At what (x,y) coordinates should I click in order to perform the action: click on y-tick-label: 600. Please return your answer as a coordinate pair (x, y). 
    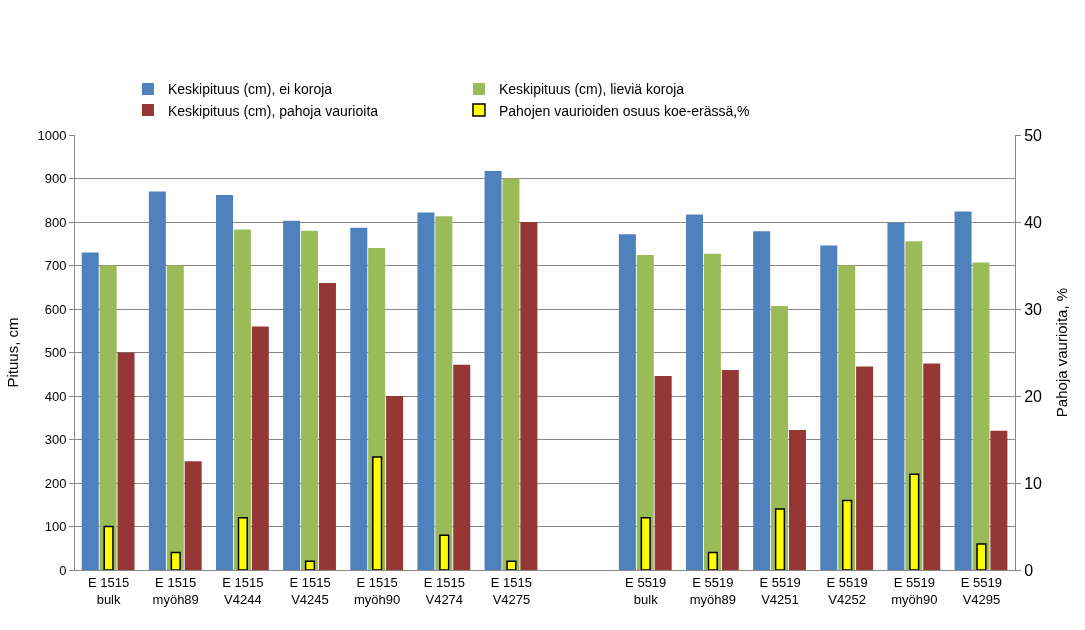
    Looking at the image, I should click on (55, 309).